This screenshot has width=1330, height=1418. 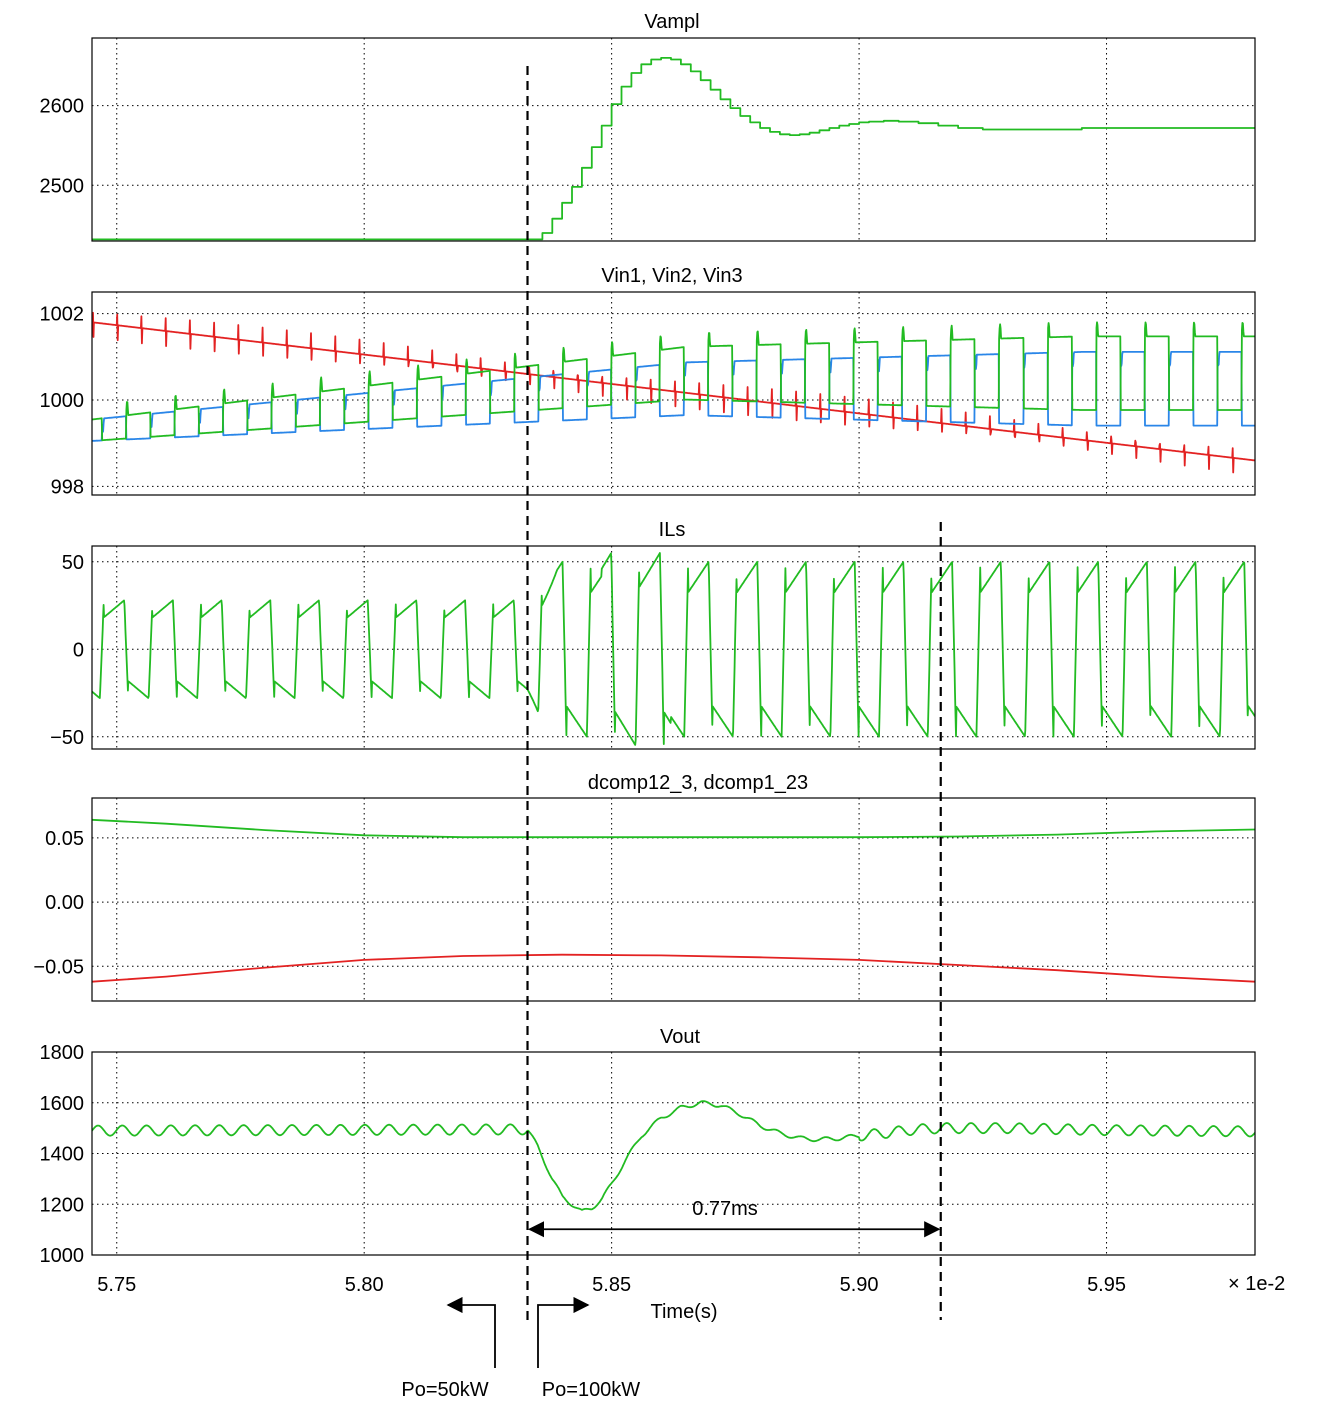 I want to click on interval-label: 0.77ms, so click(x=725, y=1209).